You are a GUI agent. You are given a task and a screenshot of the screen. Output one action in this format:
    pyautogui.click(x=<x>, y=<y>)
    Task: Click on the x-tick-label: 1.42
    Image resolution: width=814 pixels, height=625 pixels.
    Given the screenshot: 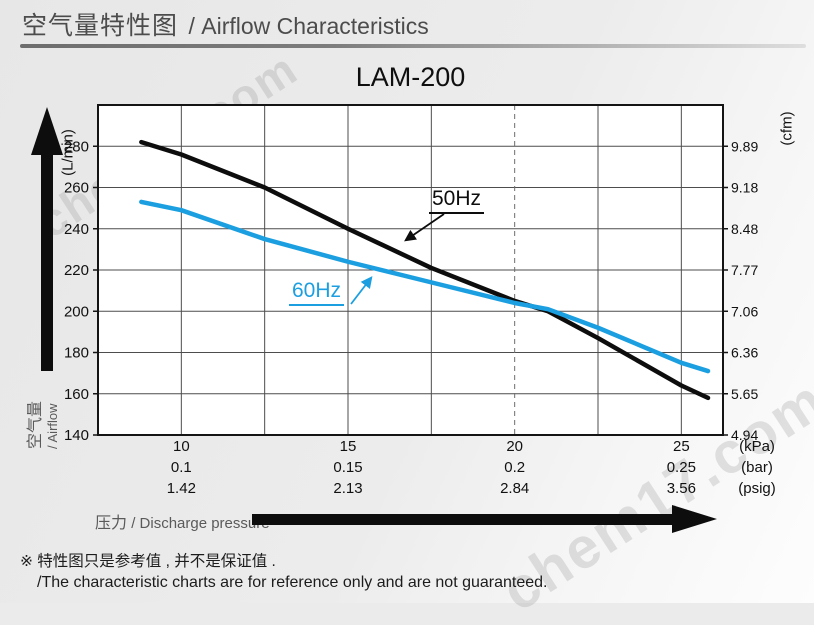 What is the action you would take?
    pyautogui.click(x=181, y=488)
    